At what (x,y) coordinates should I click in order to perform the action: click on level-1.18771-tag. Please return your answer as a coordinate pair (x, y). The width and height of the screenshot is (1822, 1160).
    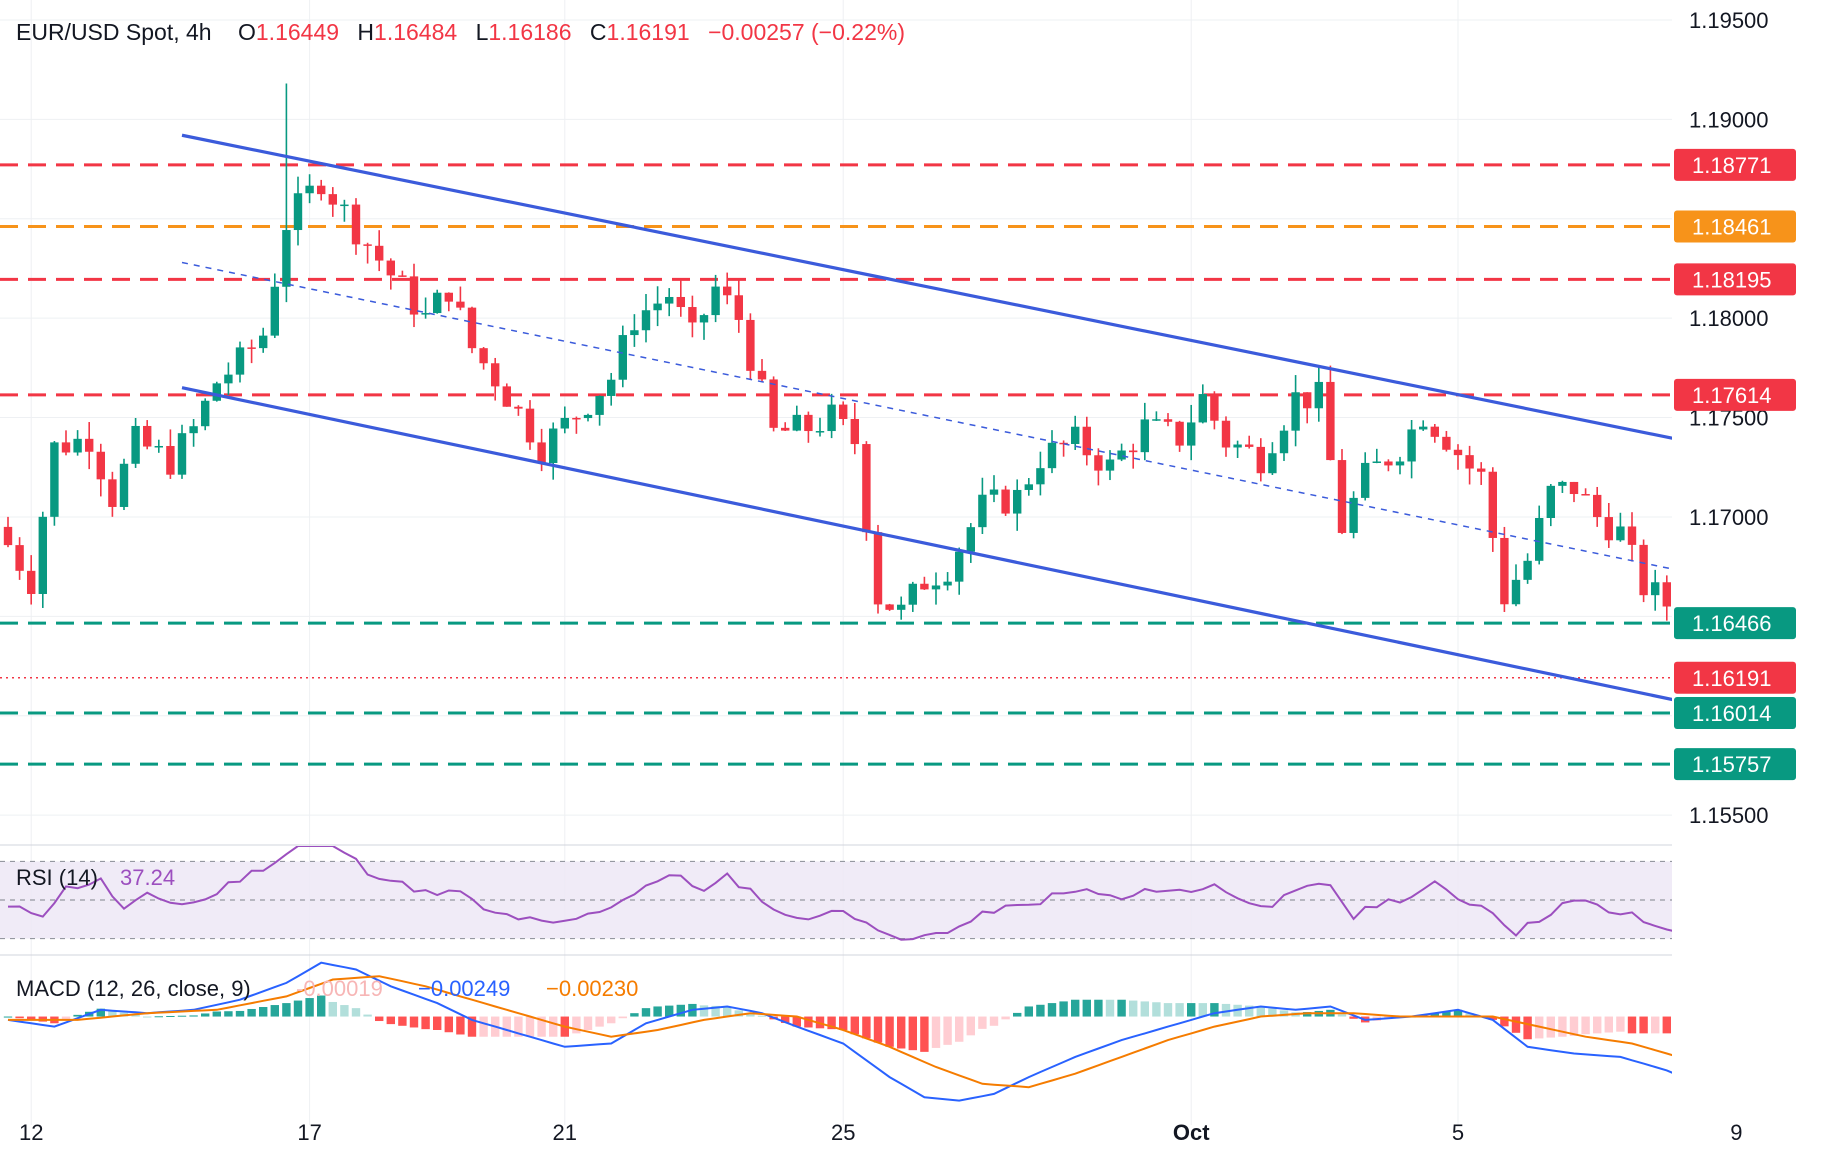
    Looking at the image, I should click on (1735, 164).